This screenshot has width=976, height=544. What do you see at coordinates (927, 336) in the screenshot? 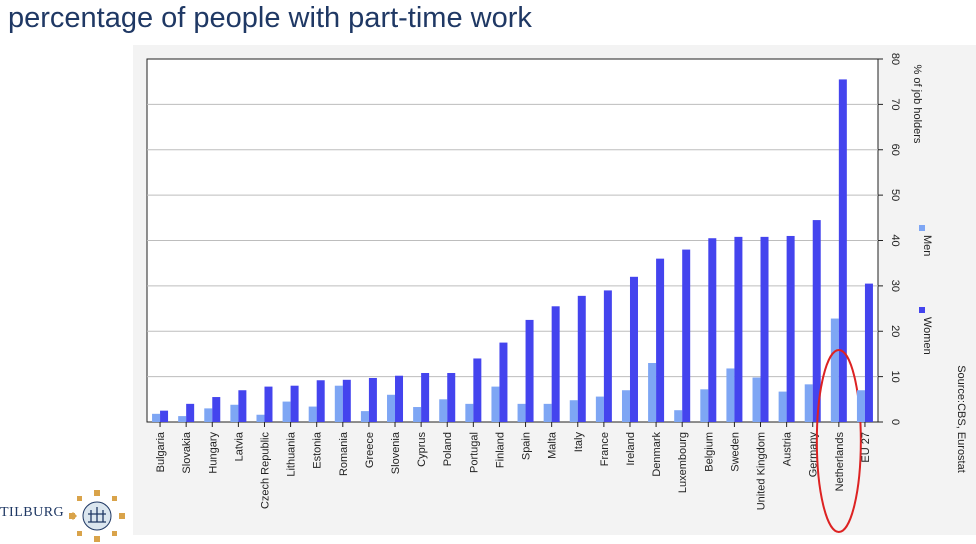
I see `legend-label-women: Women` at bounding box center [927, 336].